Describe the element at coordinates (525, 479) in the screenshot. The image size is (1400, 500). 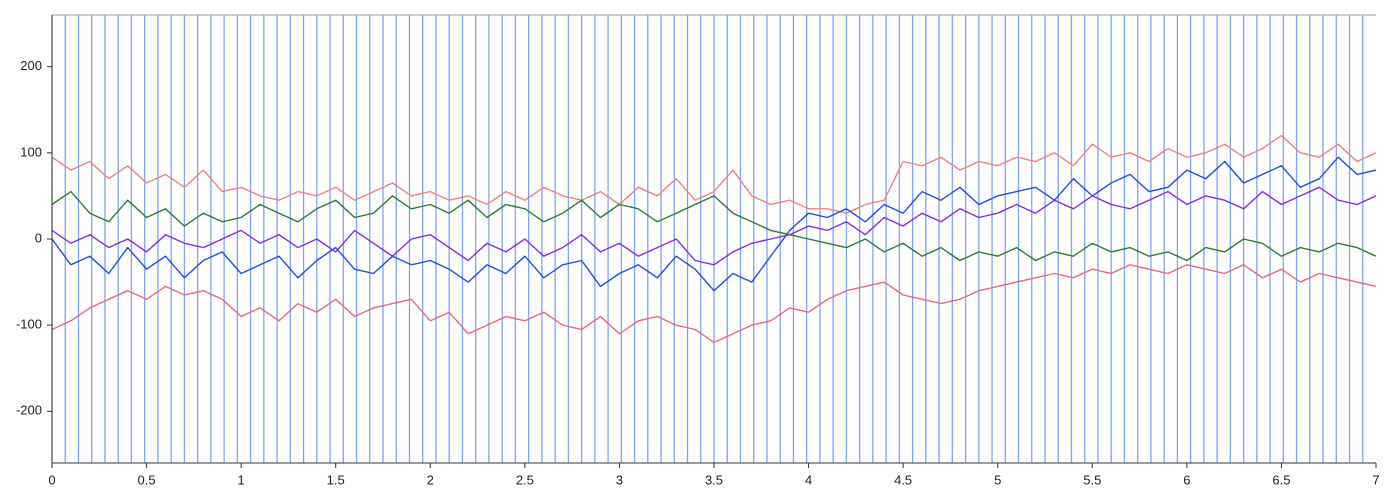
I see `x-tick-label: 2.5` at that location.